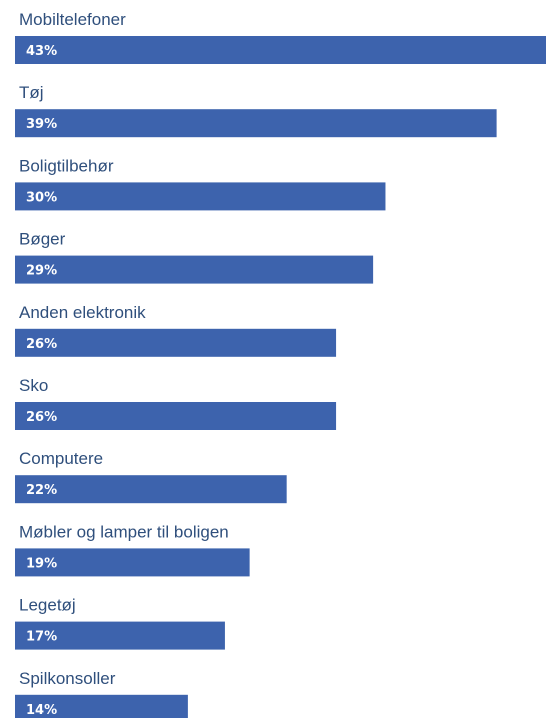  Describe the element at coordinates (41, 124) in the screenshot. I see `value-label: 39%` at that location.